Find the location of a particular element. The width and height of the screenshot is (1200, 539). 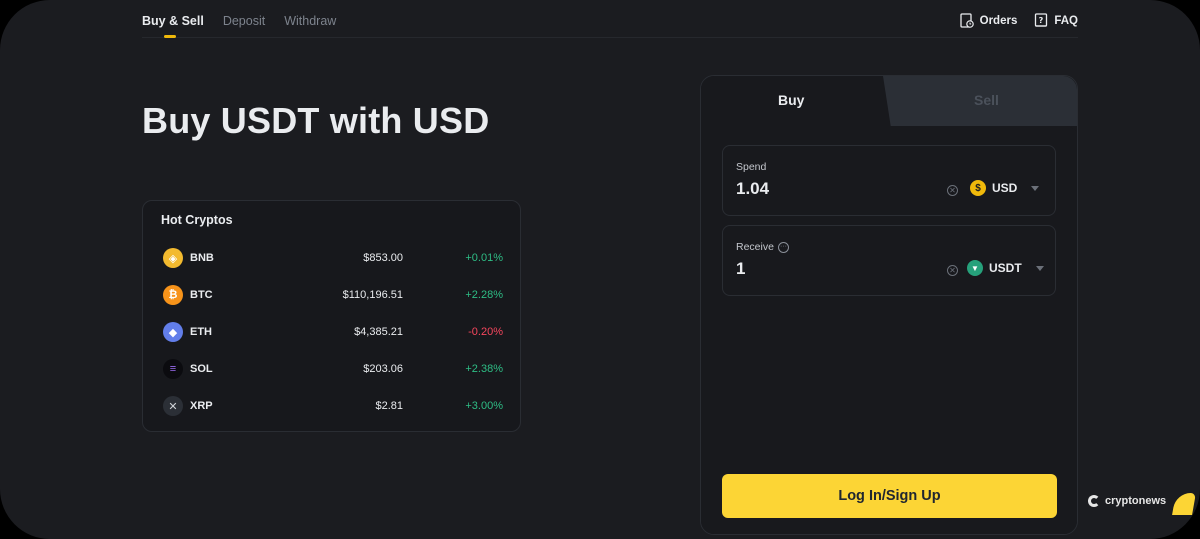

spend-label-text: Spend is located at coordinates (751, 167).